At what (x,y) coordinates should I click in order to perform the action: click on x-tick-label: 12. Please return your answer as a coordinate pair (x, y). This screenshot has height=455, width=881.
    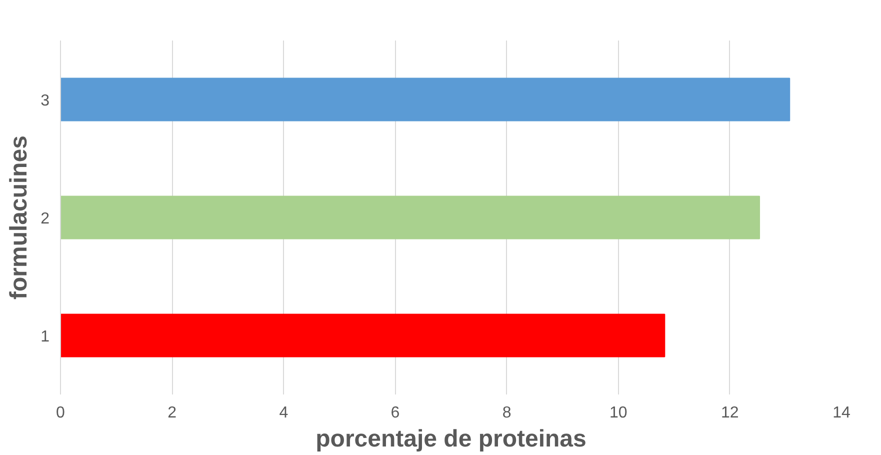
    Looking at the image, I should click on (730, 413).